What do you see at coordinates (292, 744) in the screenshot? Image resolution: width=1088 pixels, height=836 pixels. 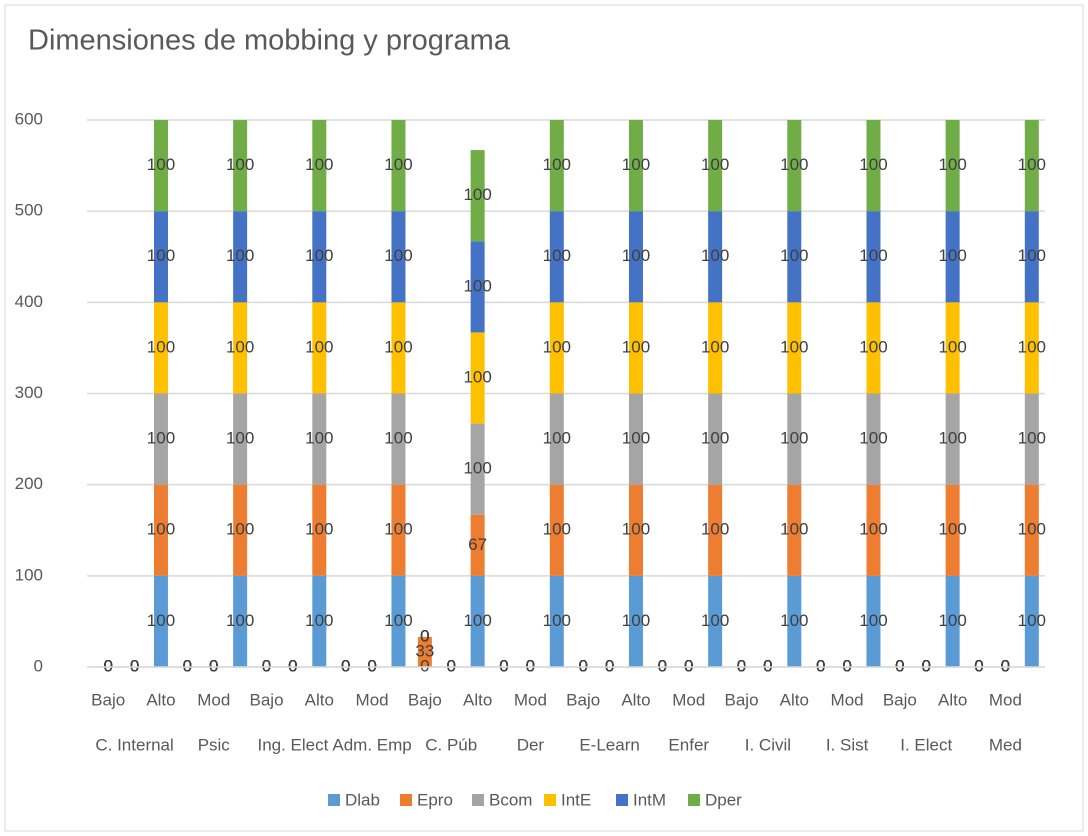 I see `group-label: Ing. Elect` at bounding box center [292, 744].